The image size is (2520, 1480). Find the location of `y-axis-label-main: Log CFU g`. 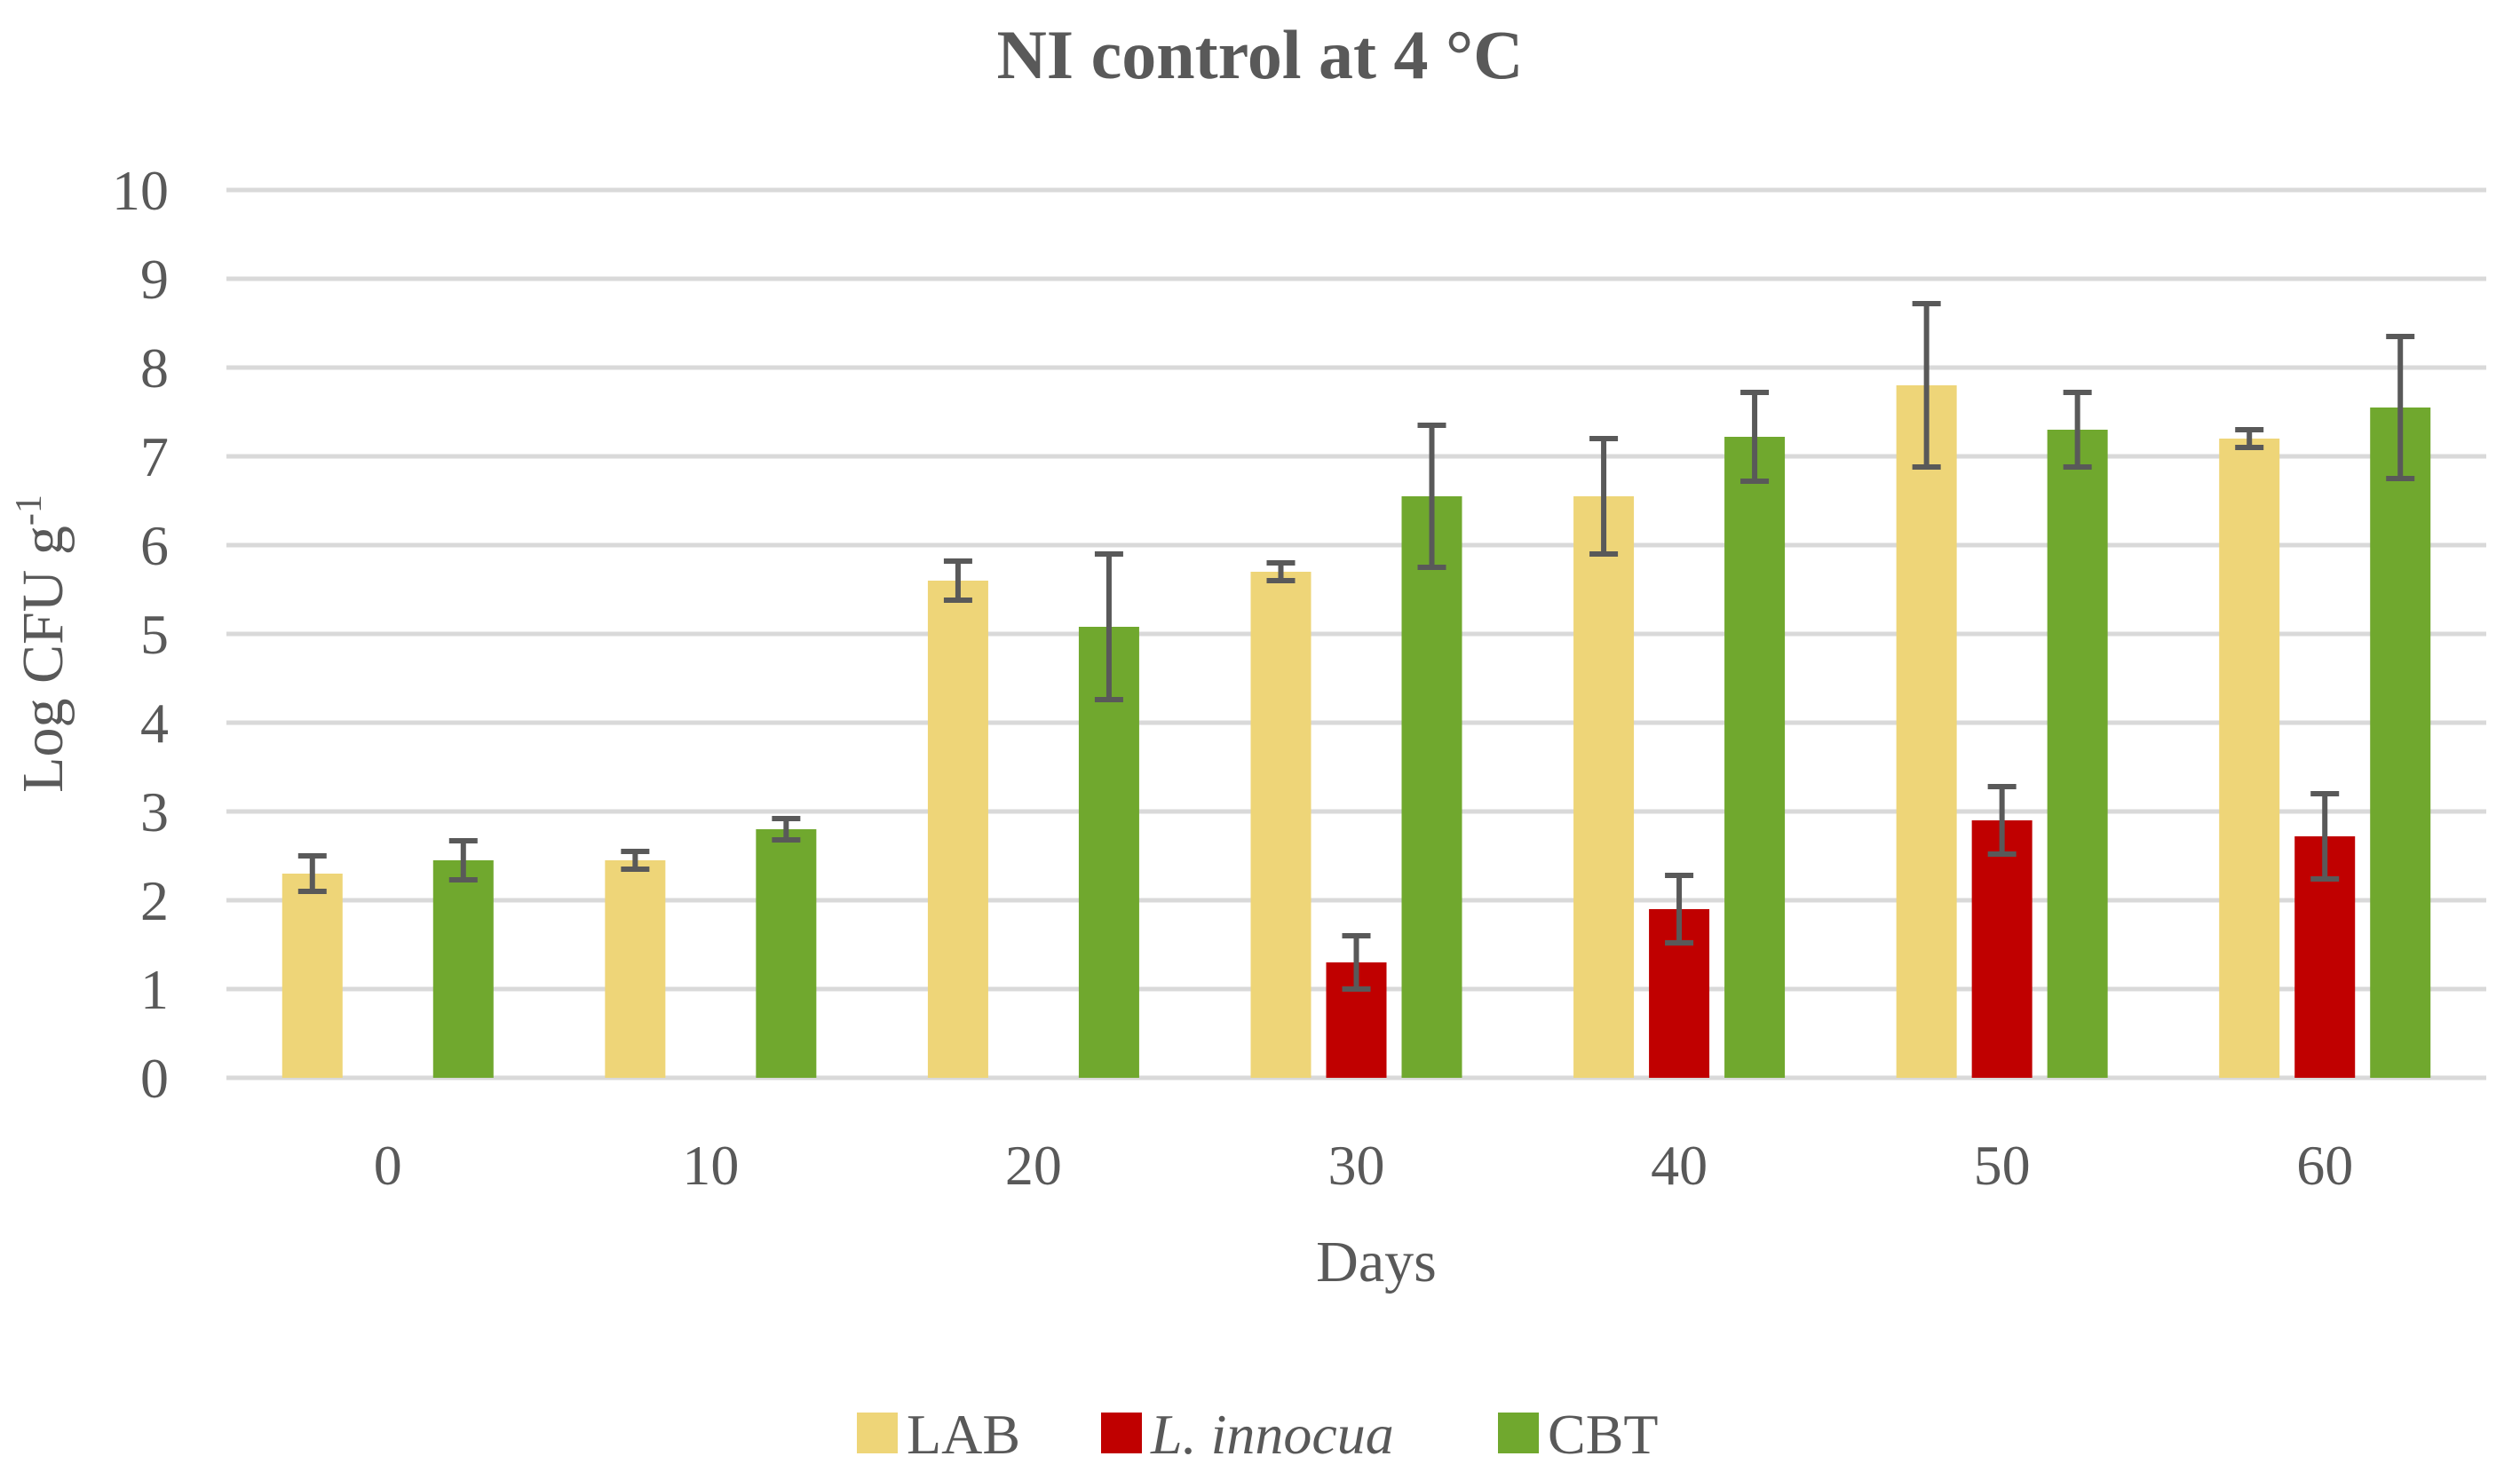

y-axis-label-main: Log CFU g is located at coordinates (43, 660).